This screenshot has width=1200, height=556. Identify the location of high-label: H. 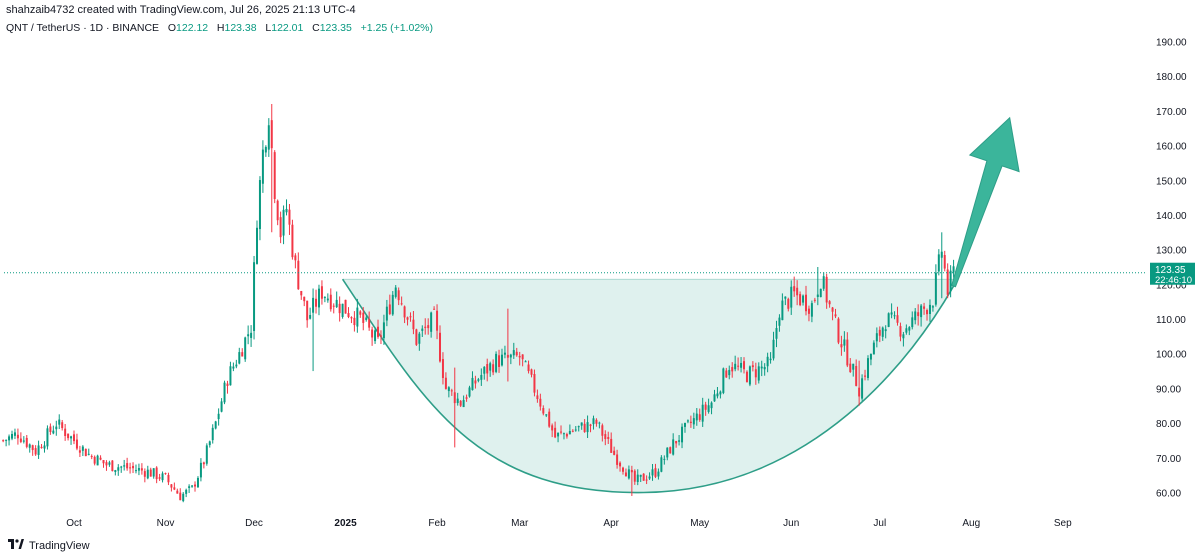
(220, 28).